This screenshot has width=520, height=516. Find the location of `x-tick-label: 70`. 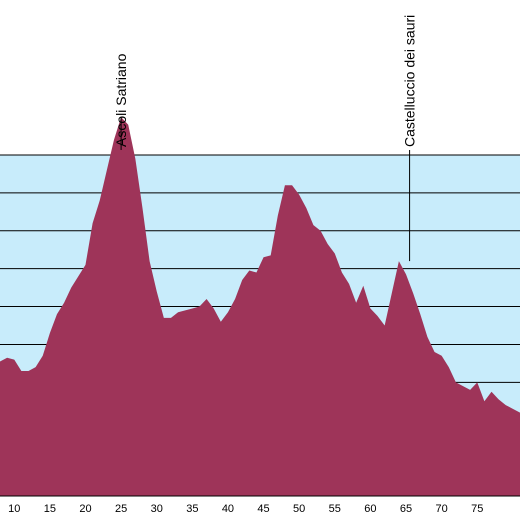

x-tick-label: 70 is located at coordinates (442, 509).